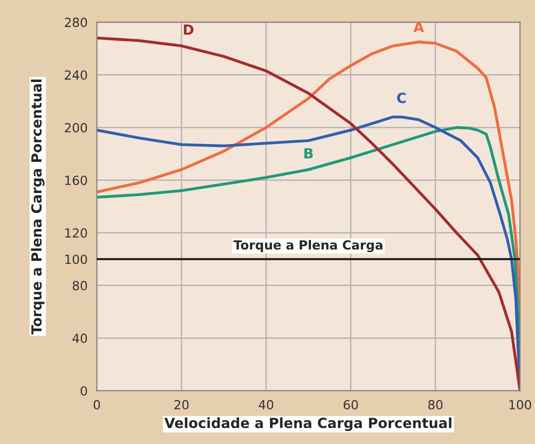 This screenshot has height=444, width=535. What do you see at coordinates (75, 75) in the screenshot?
I see `y-tick-label: 240` at bounding box center [75, 75].